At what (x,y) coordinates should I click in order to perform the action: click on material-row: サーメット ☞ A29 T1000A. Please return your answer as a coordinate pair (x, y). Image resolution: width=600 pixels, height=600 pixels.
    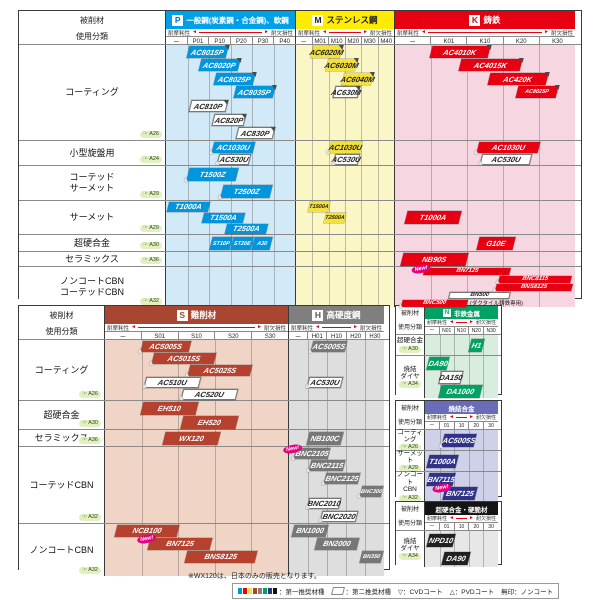
    Looking at the image, I should click on (448, 461).